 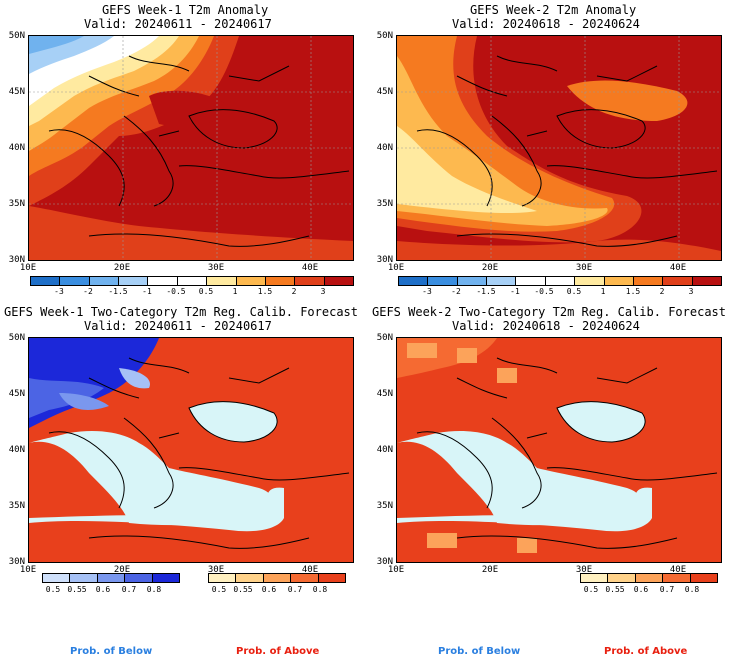 What do you see at coordinates (646, 651) in the screenshot?
I see `prob-above-caption: Prob. of Above` at bounding box center [646, 651].